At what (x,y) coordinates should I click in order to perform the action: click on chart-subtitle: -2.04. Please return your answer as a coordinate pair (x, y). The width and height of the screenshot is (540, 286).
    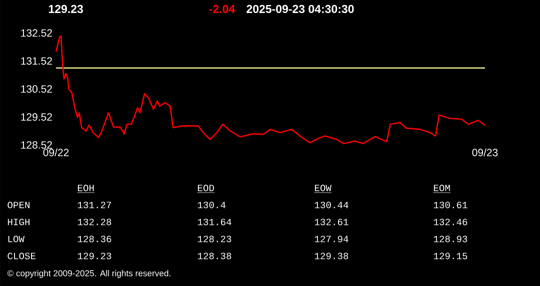
    Looking at the image, I should click on (222, 9).